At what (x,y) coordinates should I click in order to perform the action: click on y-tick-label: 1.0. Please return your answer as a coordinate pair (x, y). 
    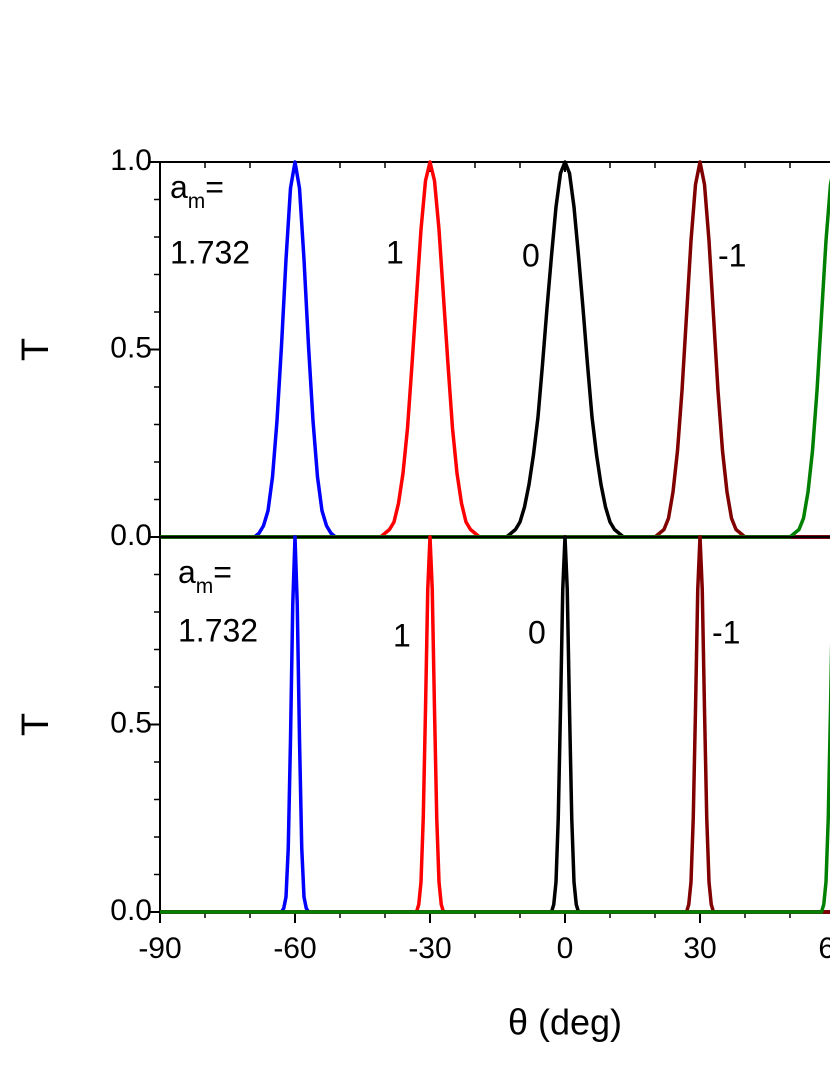
    Looking at the image, I should click on (131, 160).